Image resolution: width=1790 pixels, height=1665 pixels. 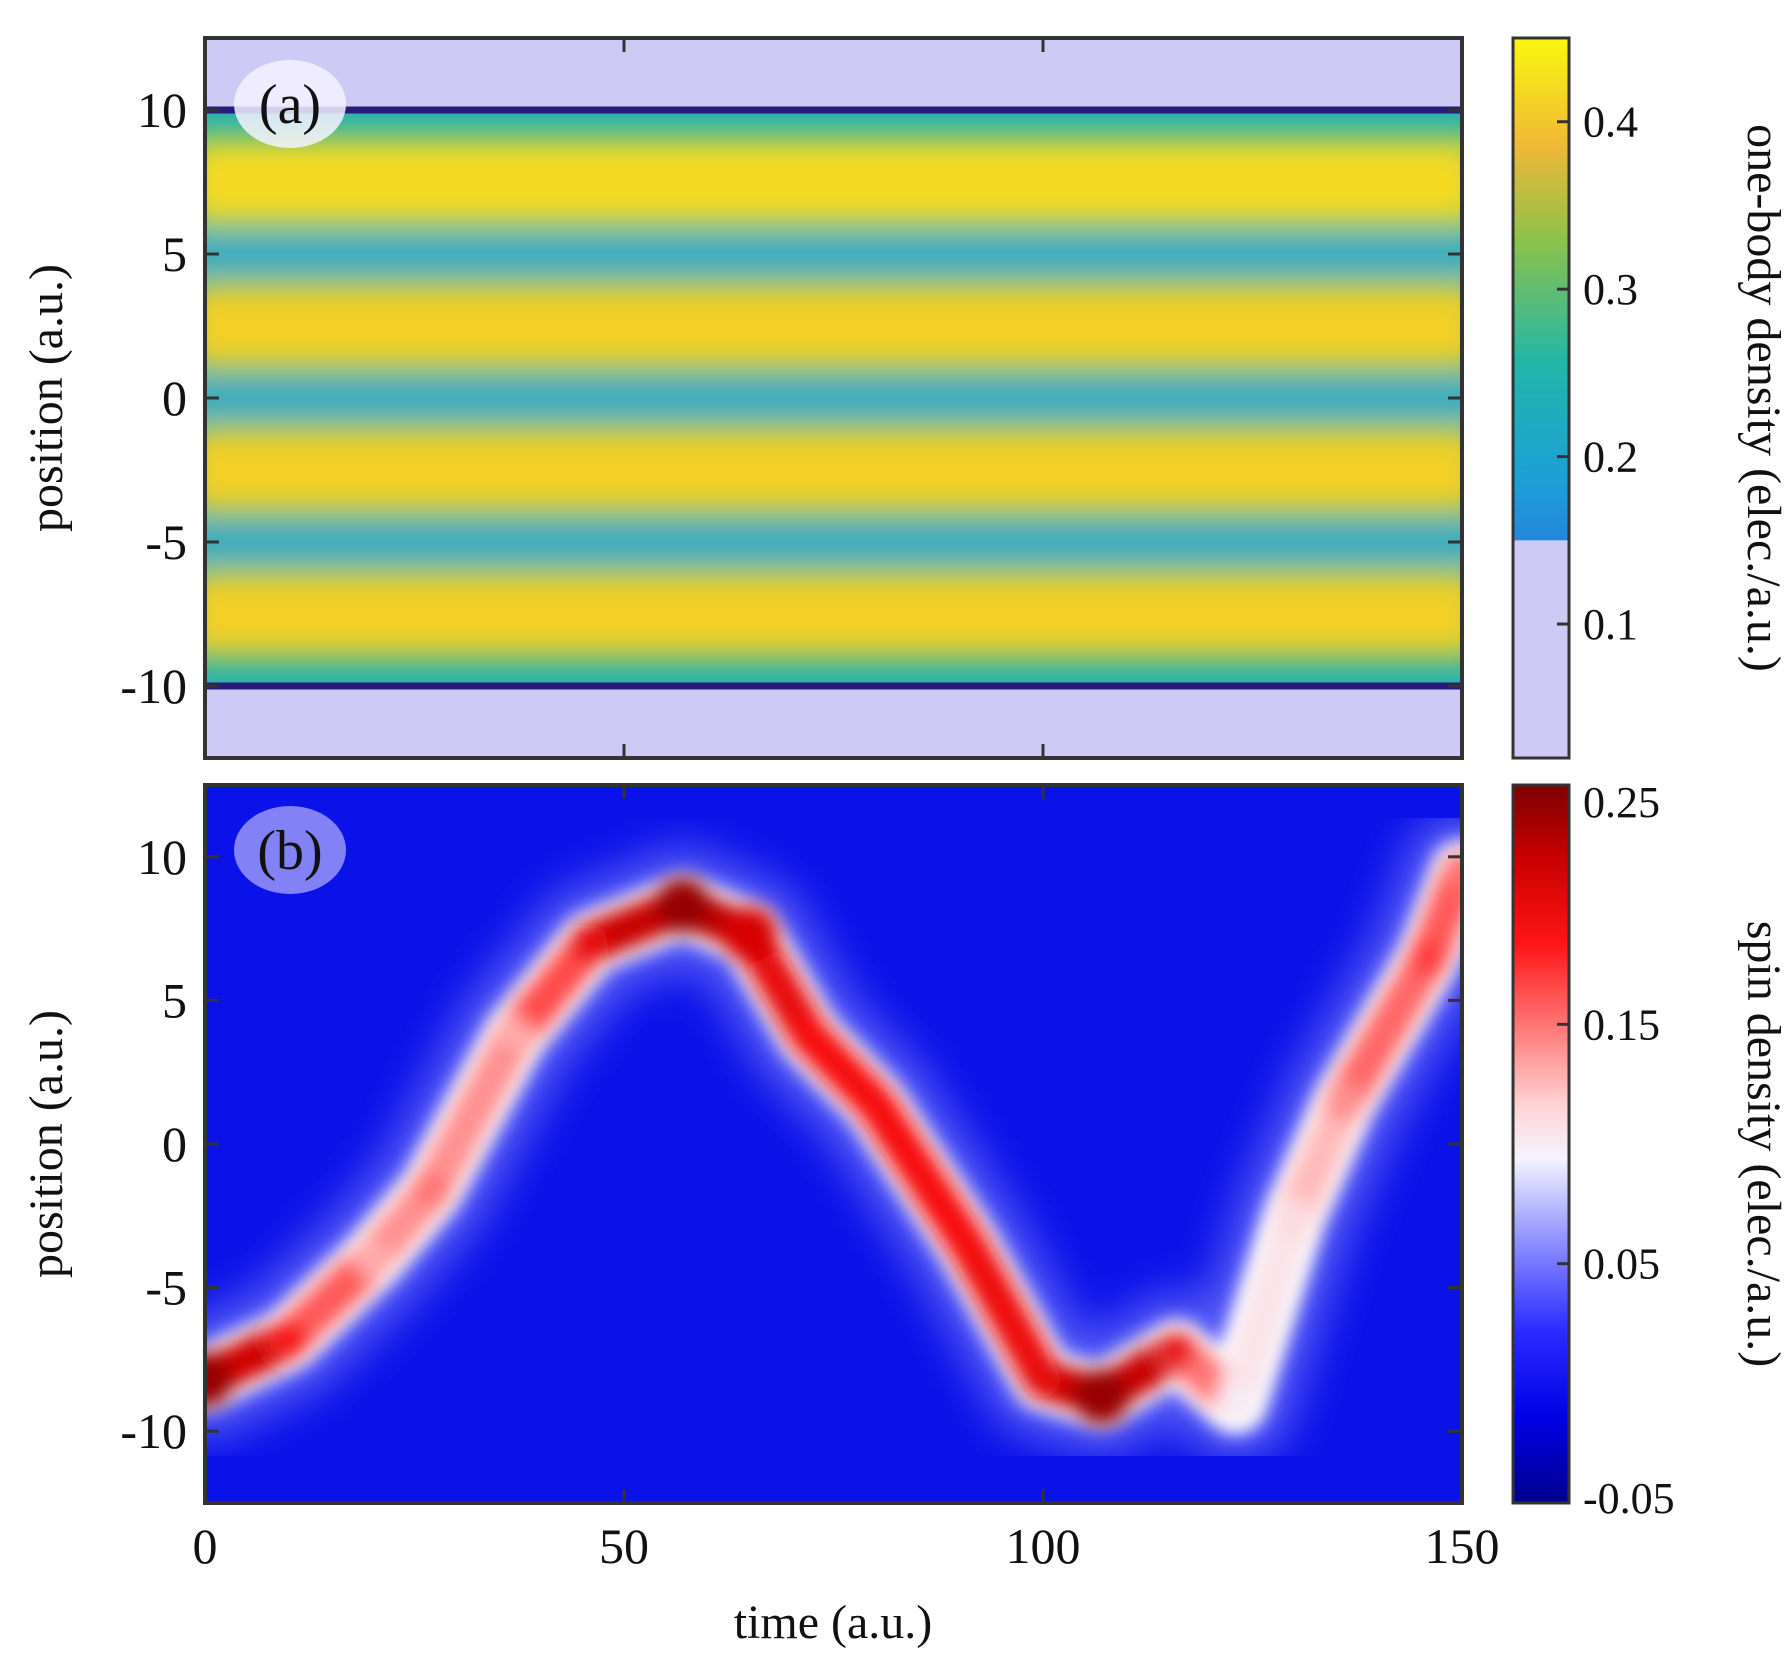 What do you see at coordinates (1610, 289) in the screenshot?
I see `colorbar-a-tick-label: 0.3` at bounding box center [1610, 289].